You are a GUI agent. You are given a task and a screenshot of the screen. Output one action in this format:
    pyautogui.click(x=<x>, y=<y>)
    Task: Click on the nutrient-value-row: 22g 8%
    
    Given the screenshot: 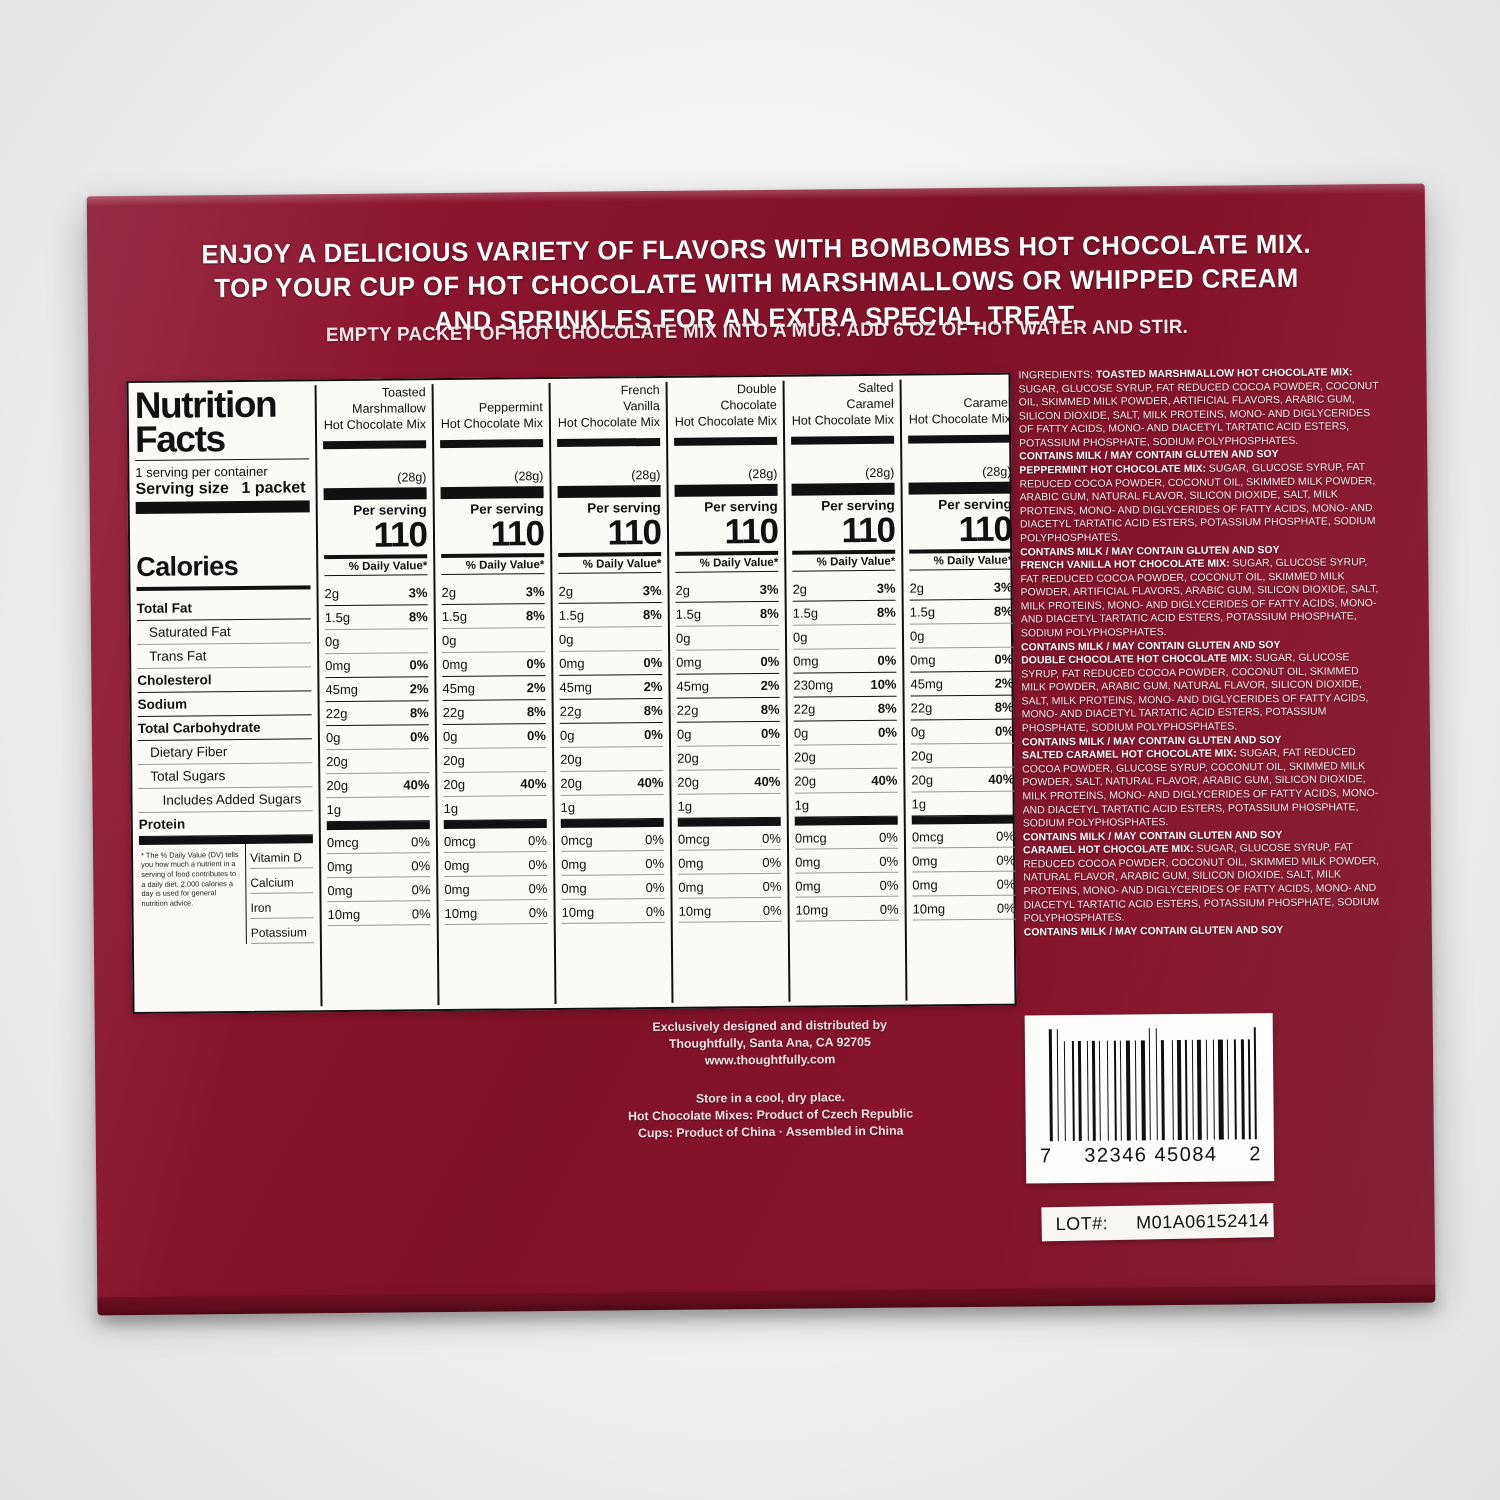 What is the action you would take?
    pyautogui.click(x=611, y=711)
    